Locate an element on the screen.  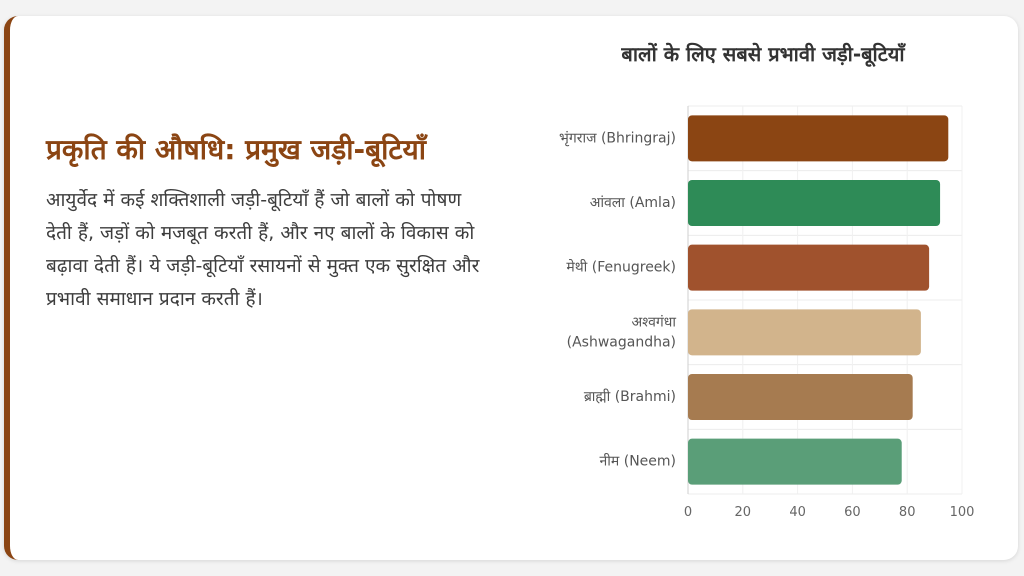
chart-title: बालों के लिए सबसे प्रभावी जड़ी-बूटियाँ is located at coordinates (763, 54).